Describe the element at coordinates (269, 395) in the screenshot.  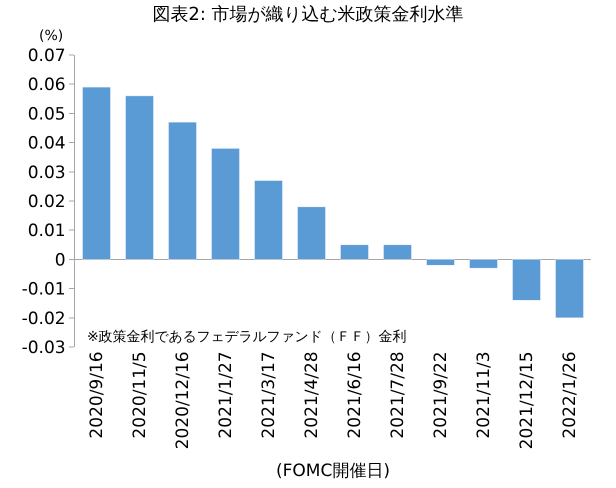
I see `x-tick-label: 2021/3/17` at that location.